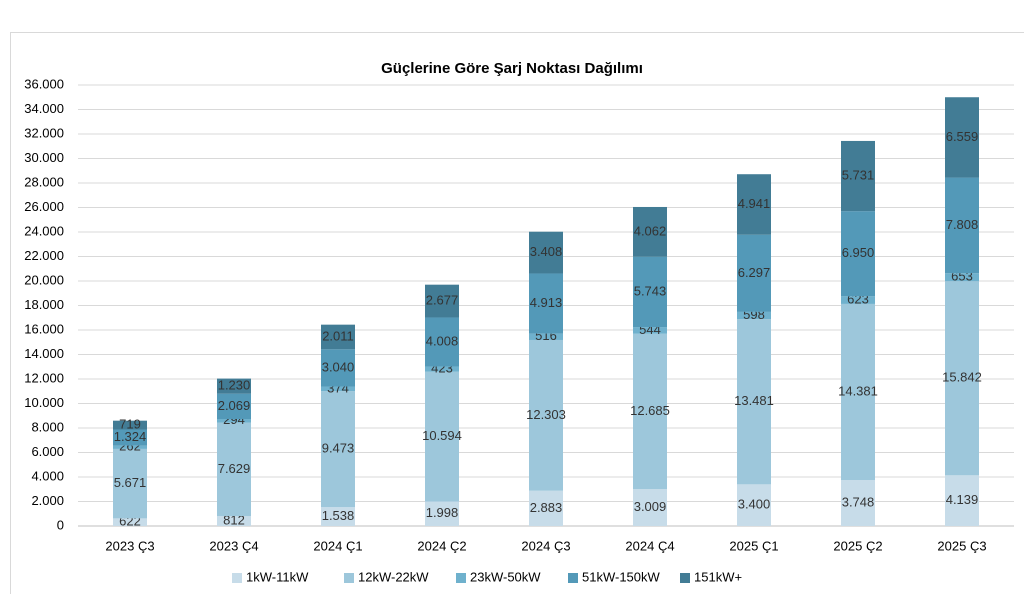 This screenshot has width=1024, height=594. I want to click on y-tick-label: 18.000, so click(44, 304).